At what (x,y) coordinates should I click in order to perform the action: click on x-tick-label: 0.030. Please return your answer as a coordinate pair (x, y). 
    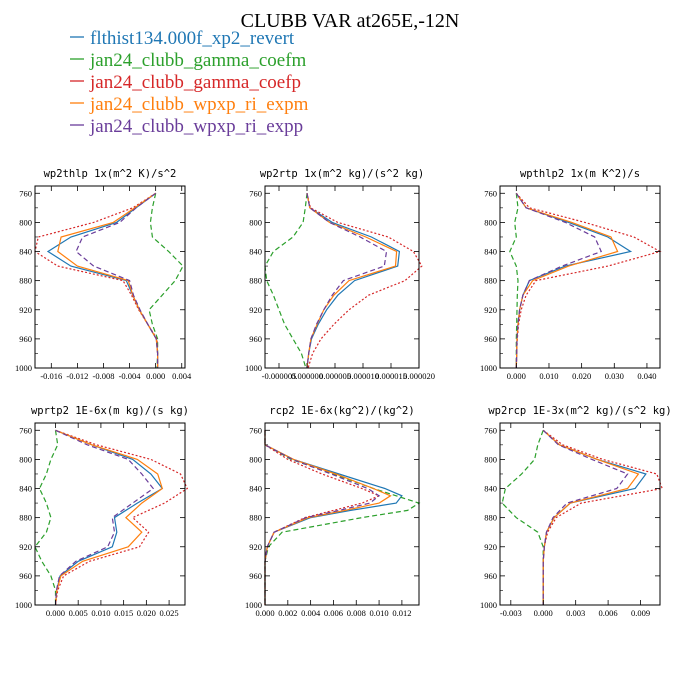
    Looking at the image, I should click on (614, 376).